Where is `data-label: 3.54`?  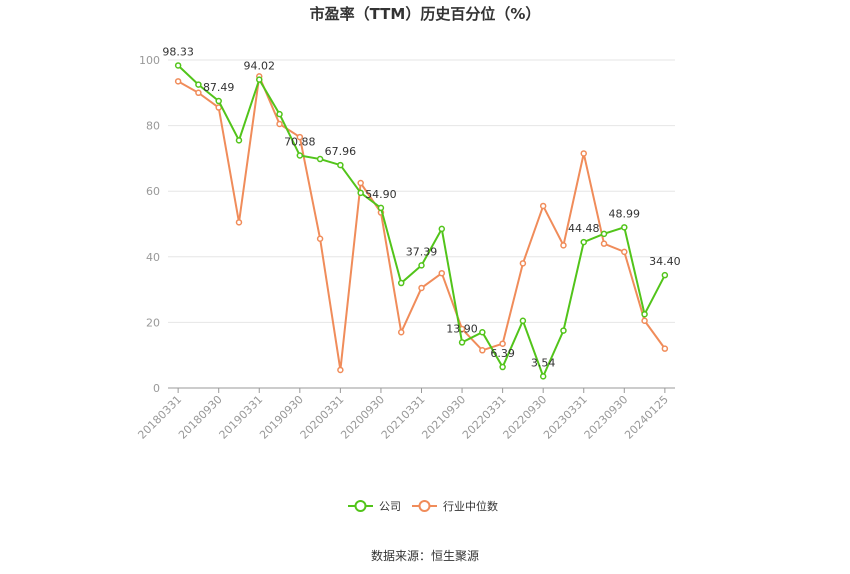 data-label: 3.54 is located at coordinates (543, 362).